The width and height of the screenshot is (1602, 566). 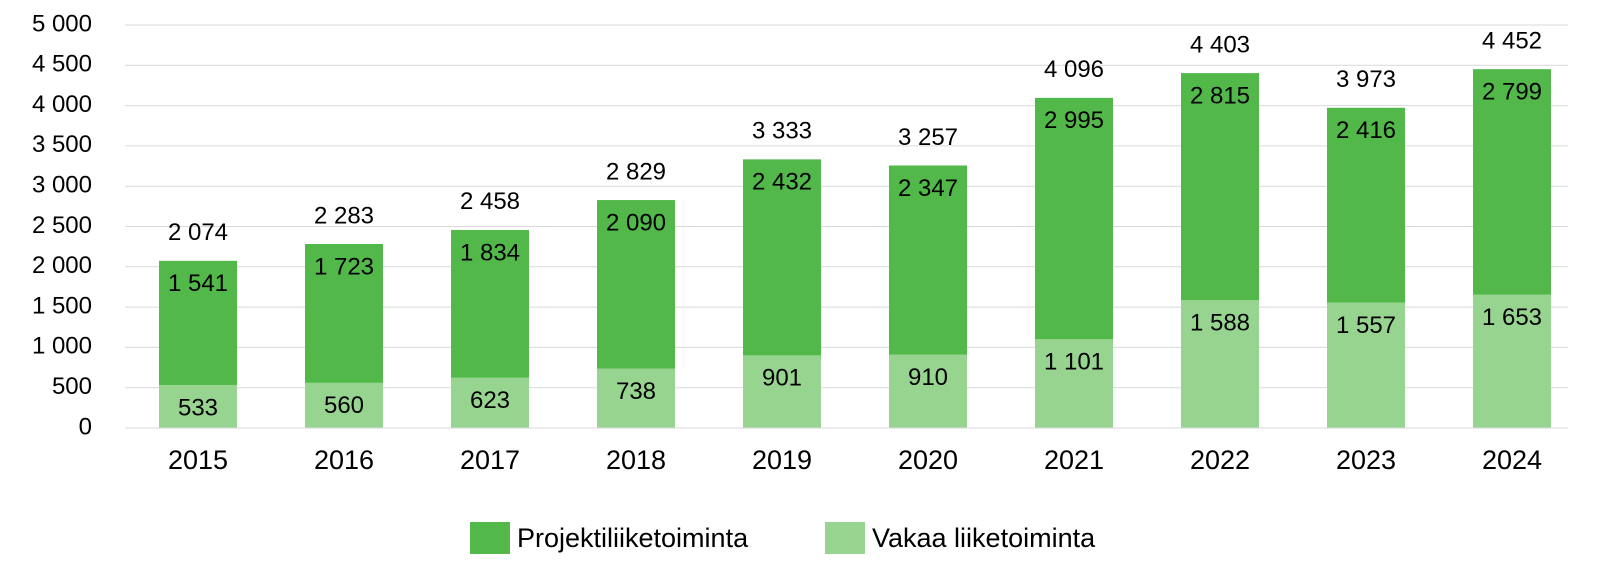 What do you see at coordinates (928, 188) in the screenshot?
I see `data-label: 2 347` at bounding box center [928, 188].